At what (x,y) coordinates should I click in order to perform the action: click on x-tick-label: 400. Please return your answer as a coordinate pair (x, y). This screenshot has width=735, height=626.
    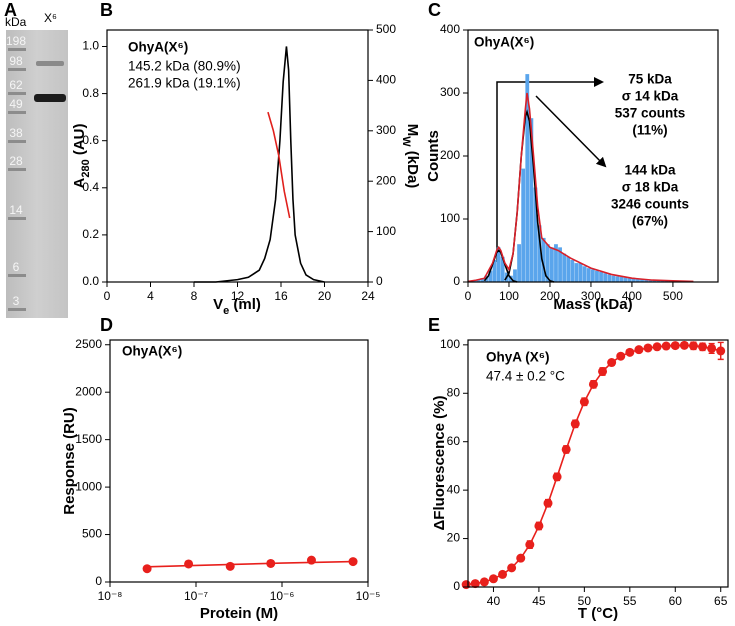
    Looking at the image, I should click on (632, 296).